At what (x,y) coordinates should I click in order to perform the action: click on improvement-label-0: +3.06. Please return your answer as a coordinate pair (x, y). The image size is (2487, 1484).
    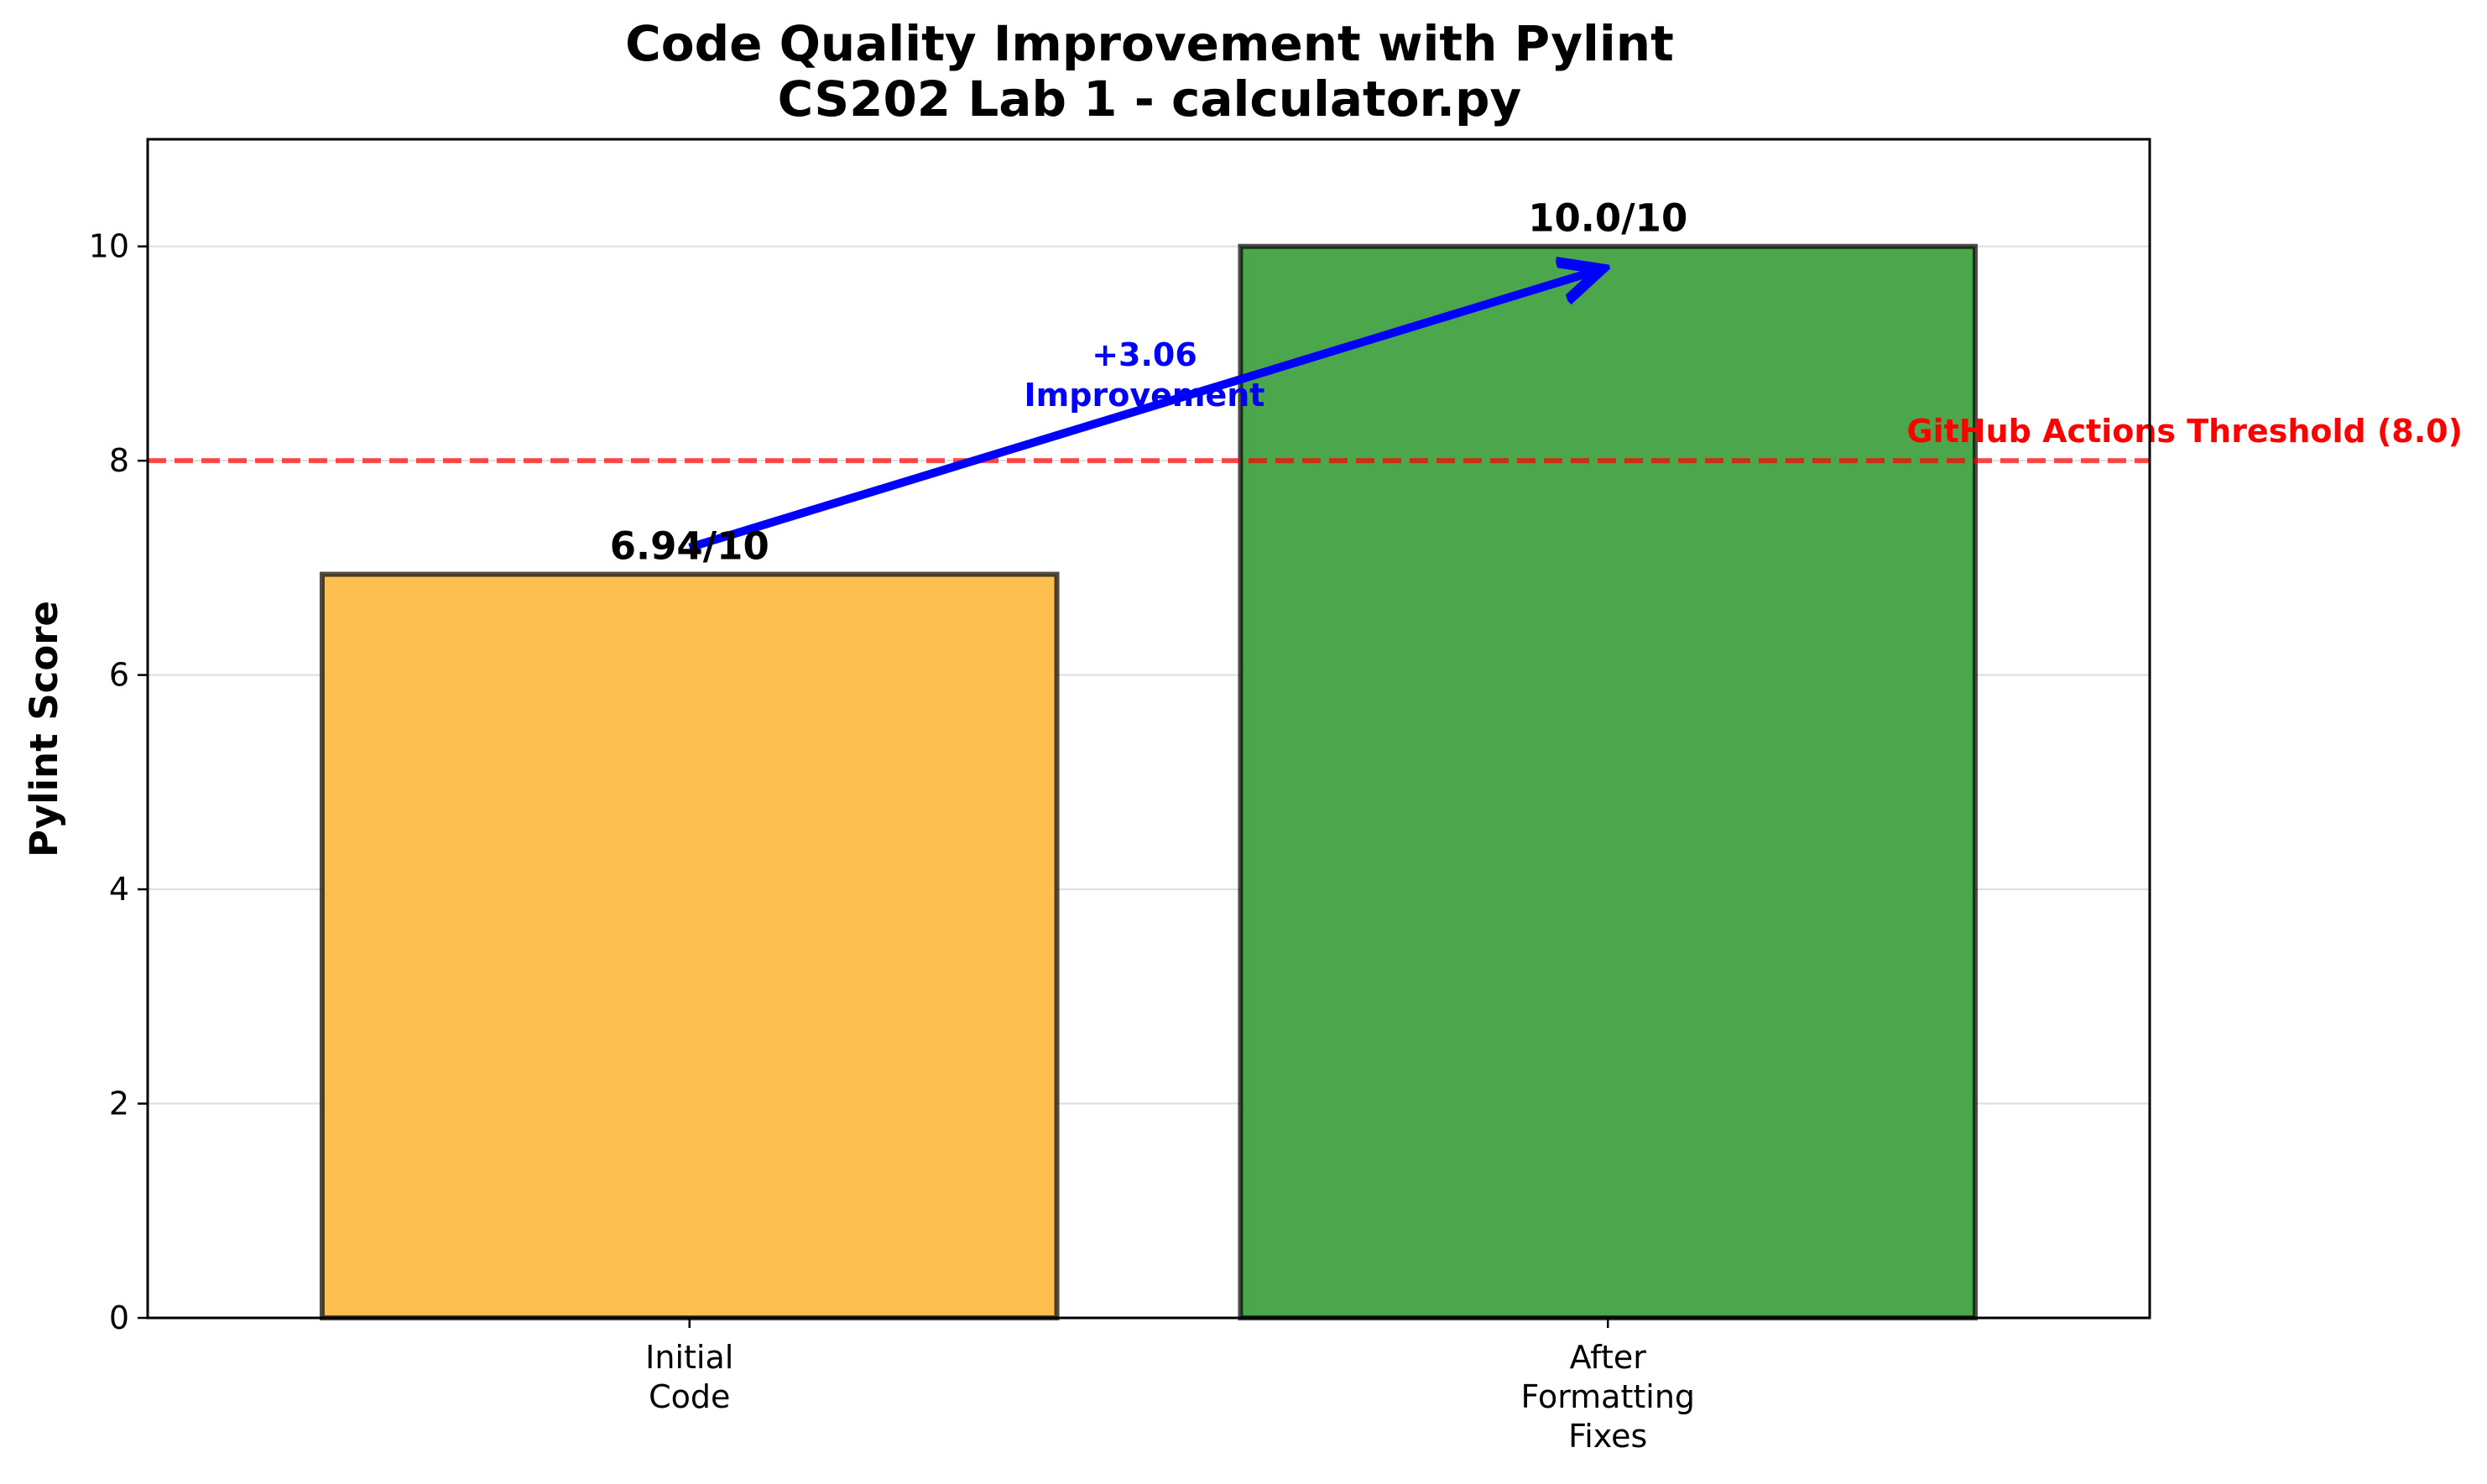
    Looking at the image, I should click on (1144, 354).